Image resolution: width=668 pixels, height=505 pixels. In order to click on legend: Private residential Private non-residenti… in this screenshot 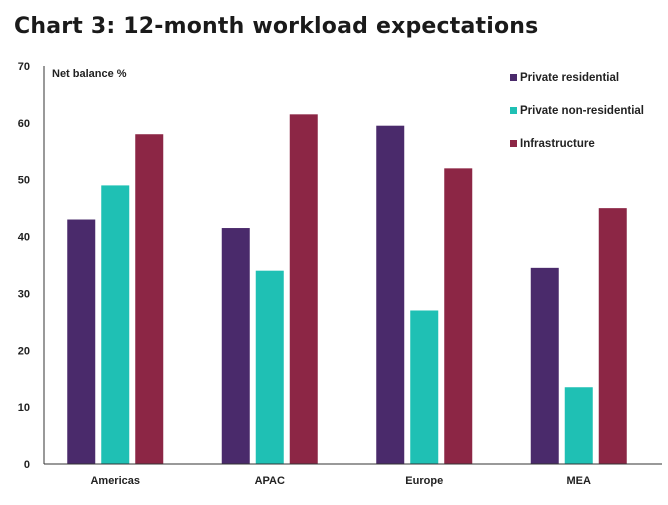, I will do `click(577, 111)`.